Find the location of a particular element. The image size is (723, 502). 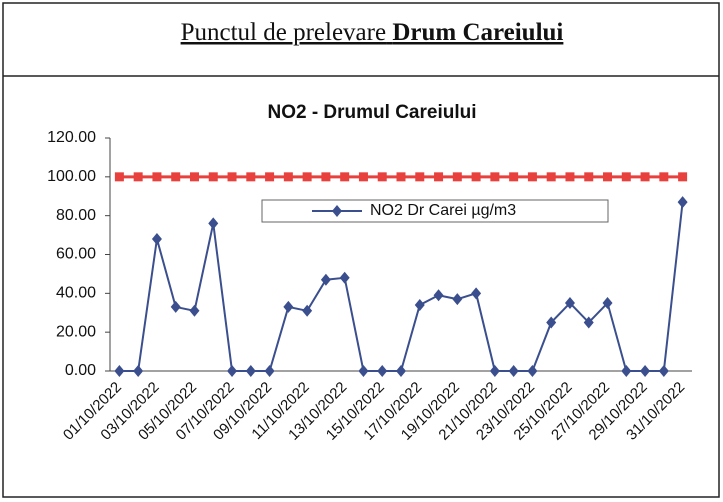

legend-marker is located at coordinates (337, 211).